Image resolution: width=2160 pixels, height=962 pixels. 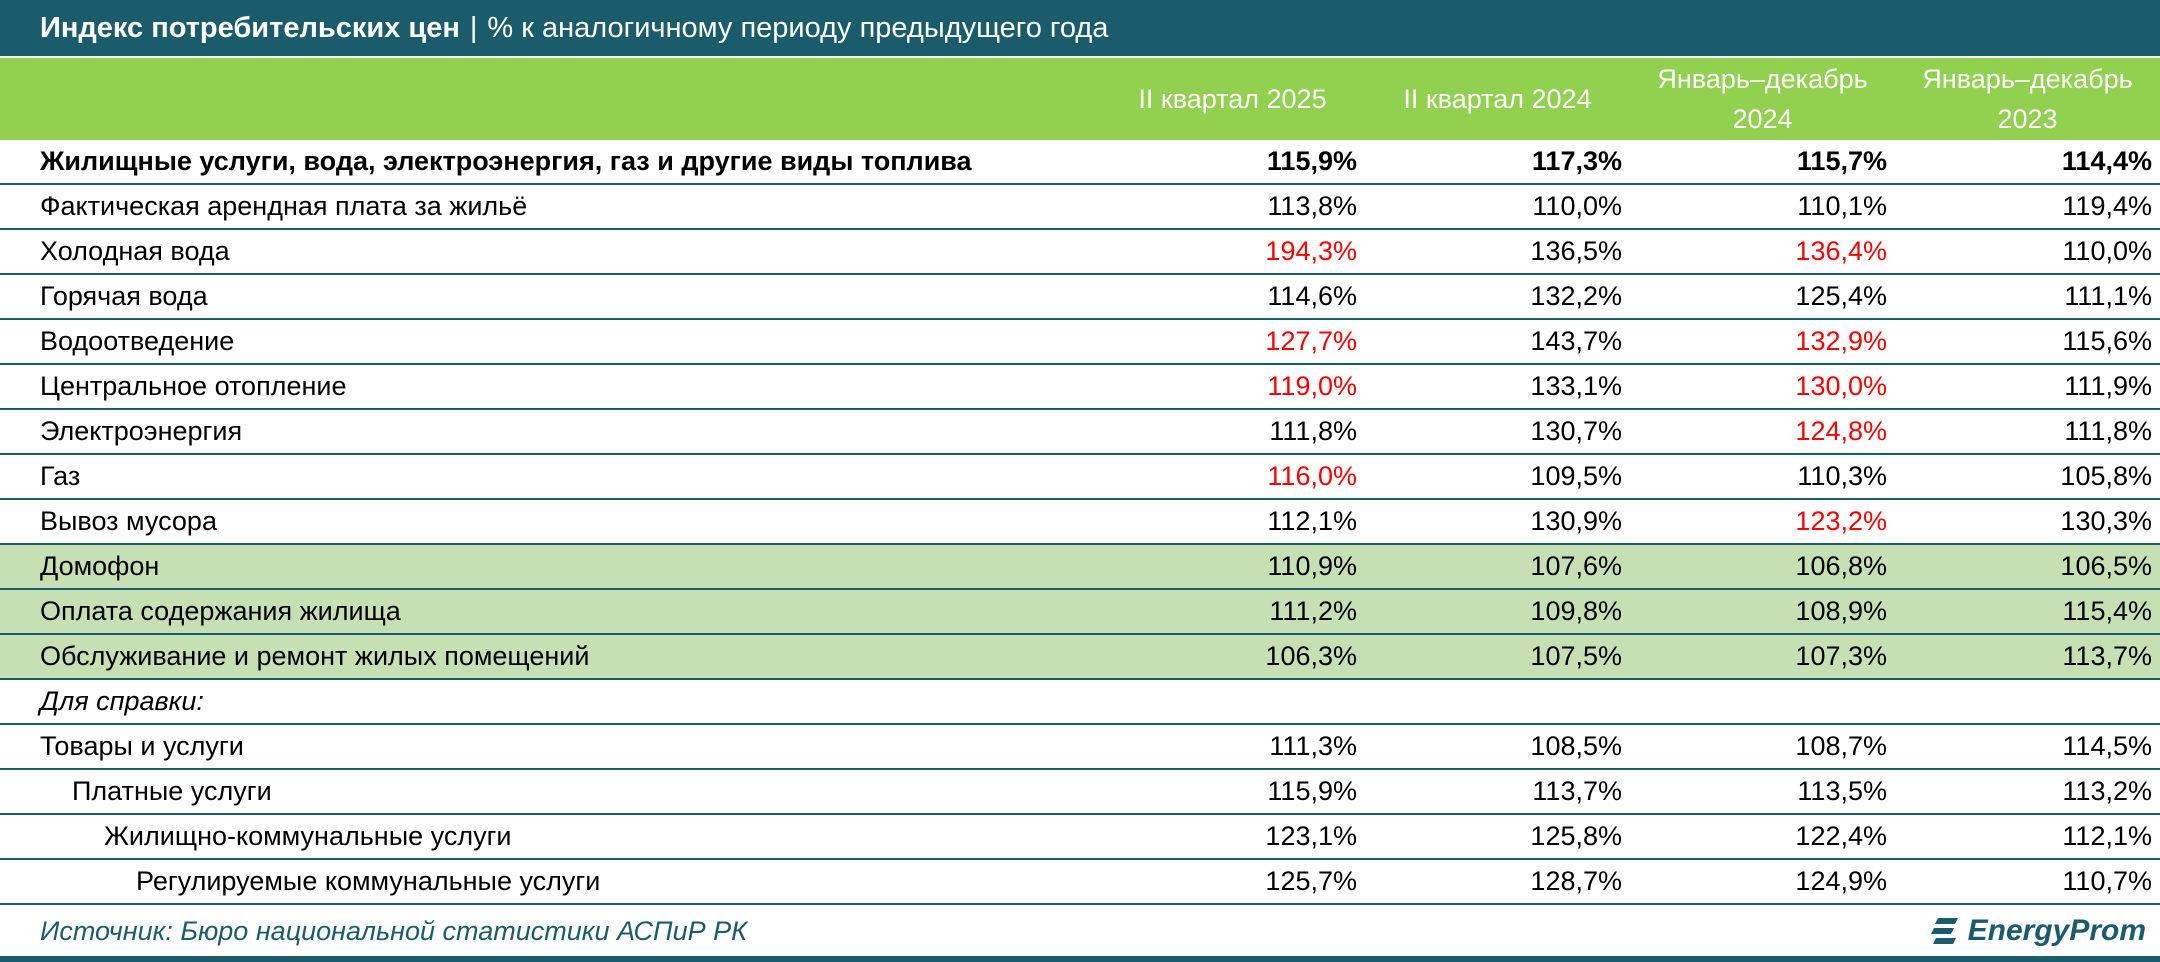 I want to click on value-cell: 123,2%, so click(x=1762, y=522).